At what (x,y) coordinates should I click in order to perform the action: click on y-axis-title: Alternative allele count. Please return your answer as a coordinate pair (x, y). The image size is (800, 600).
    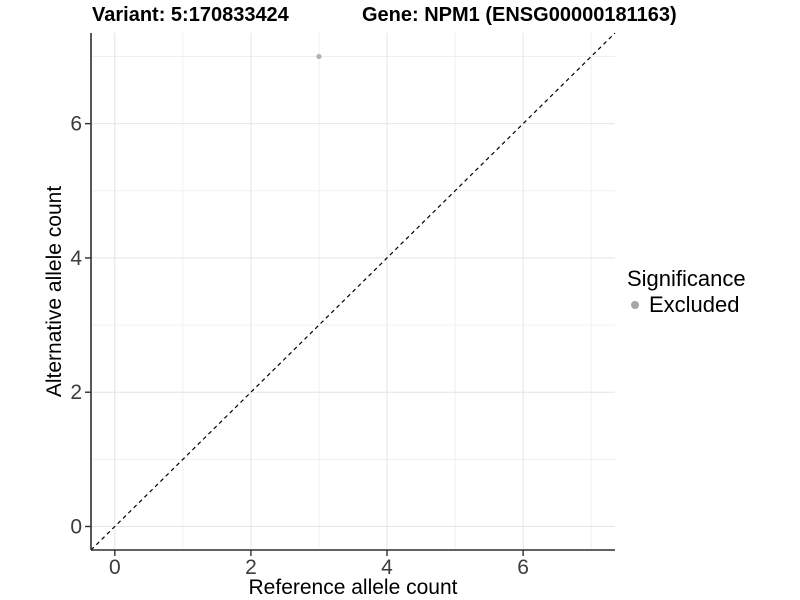
    Looking at the image, I should click on (54, 291).